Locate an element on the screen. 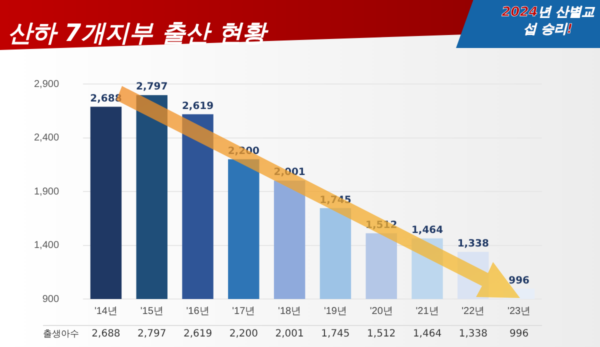 This screenshot has width=600, height=347. y-tick-label: 1,400 is located at coordinates (47, 245).